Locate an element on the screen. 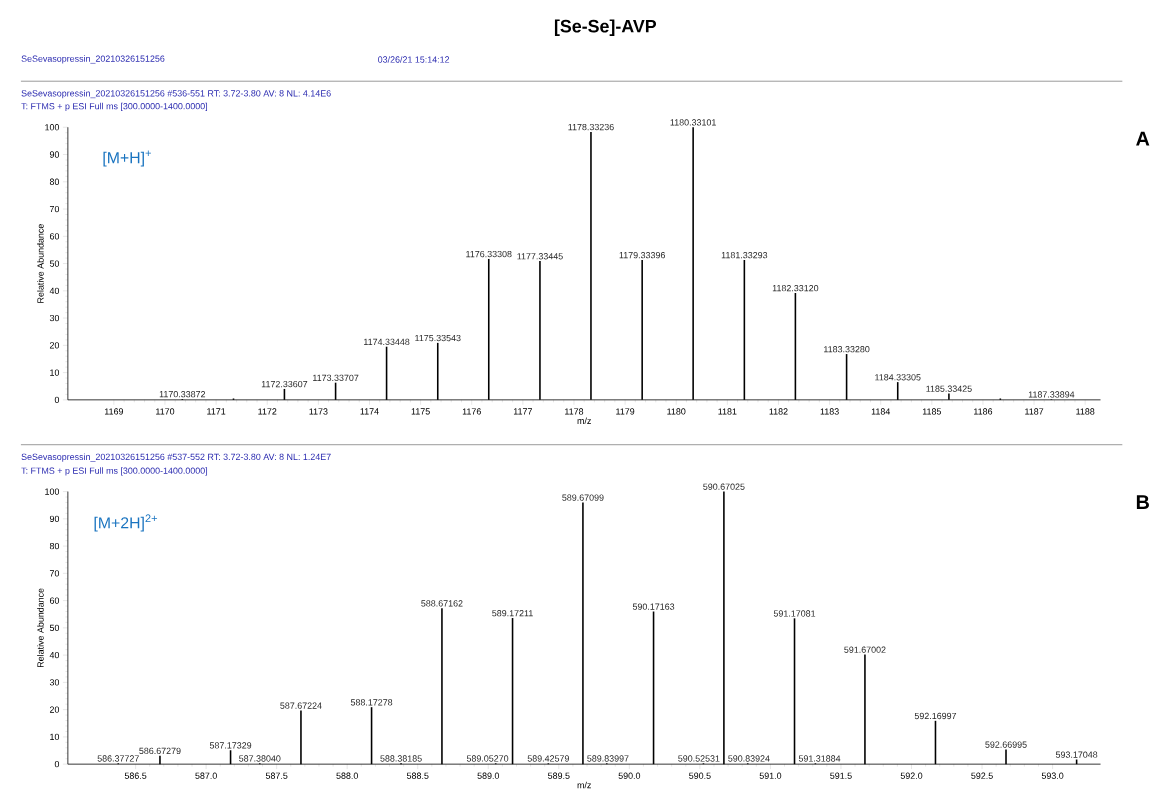 The width and height of the screenshot is (1156, 797). x-tick-label: 1188 is located at coordinates (1085, 411).